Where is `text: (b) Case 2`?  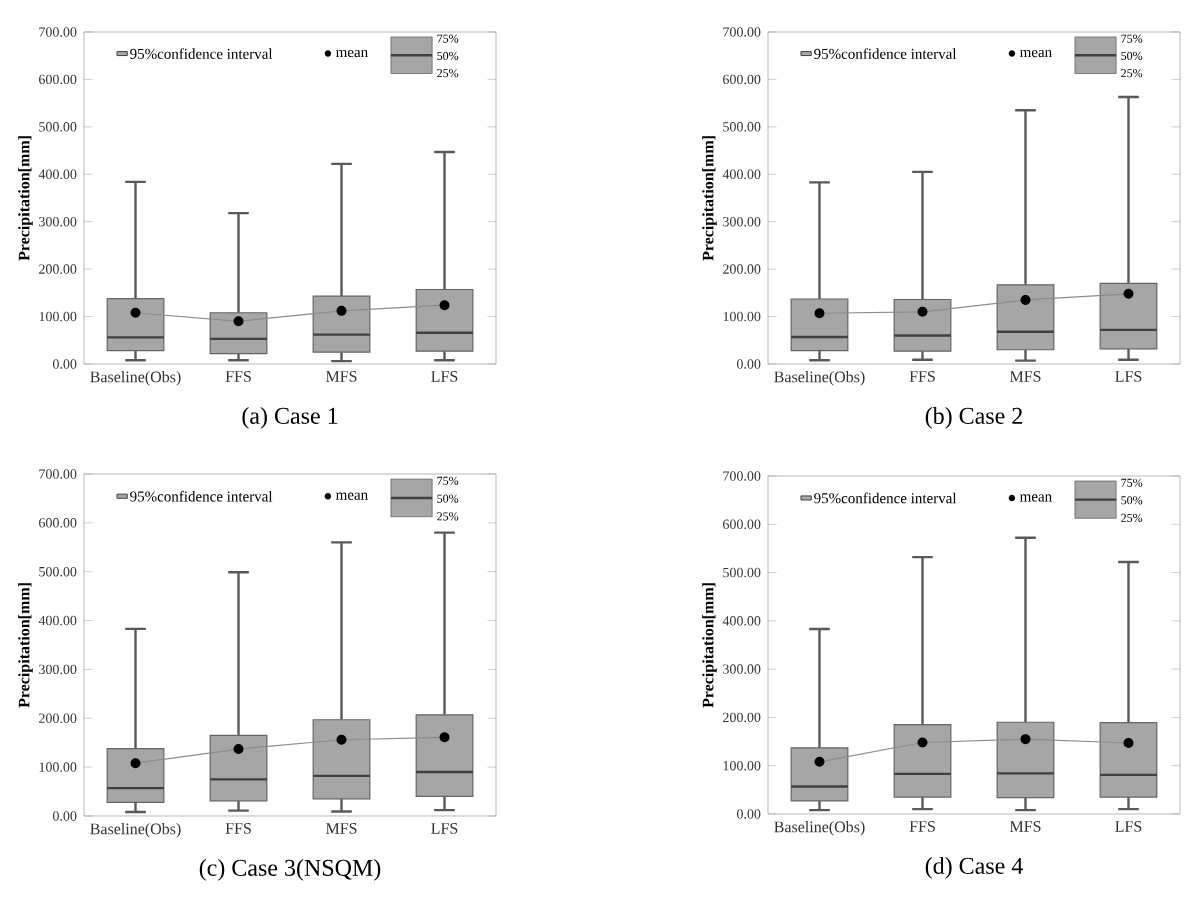 text: (b) Case 2 is located at coordinates (973, 418).